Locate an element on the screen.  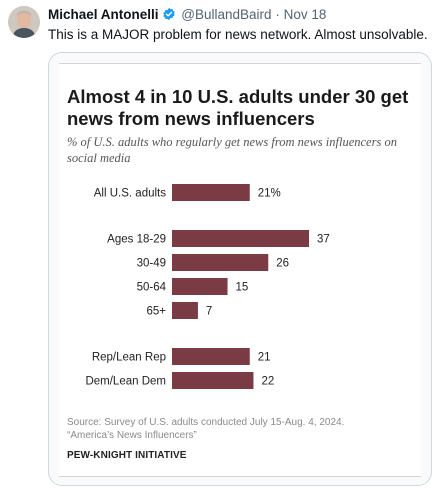
tweet-date: Nov 18 is located at coordinates (305, 14).